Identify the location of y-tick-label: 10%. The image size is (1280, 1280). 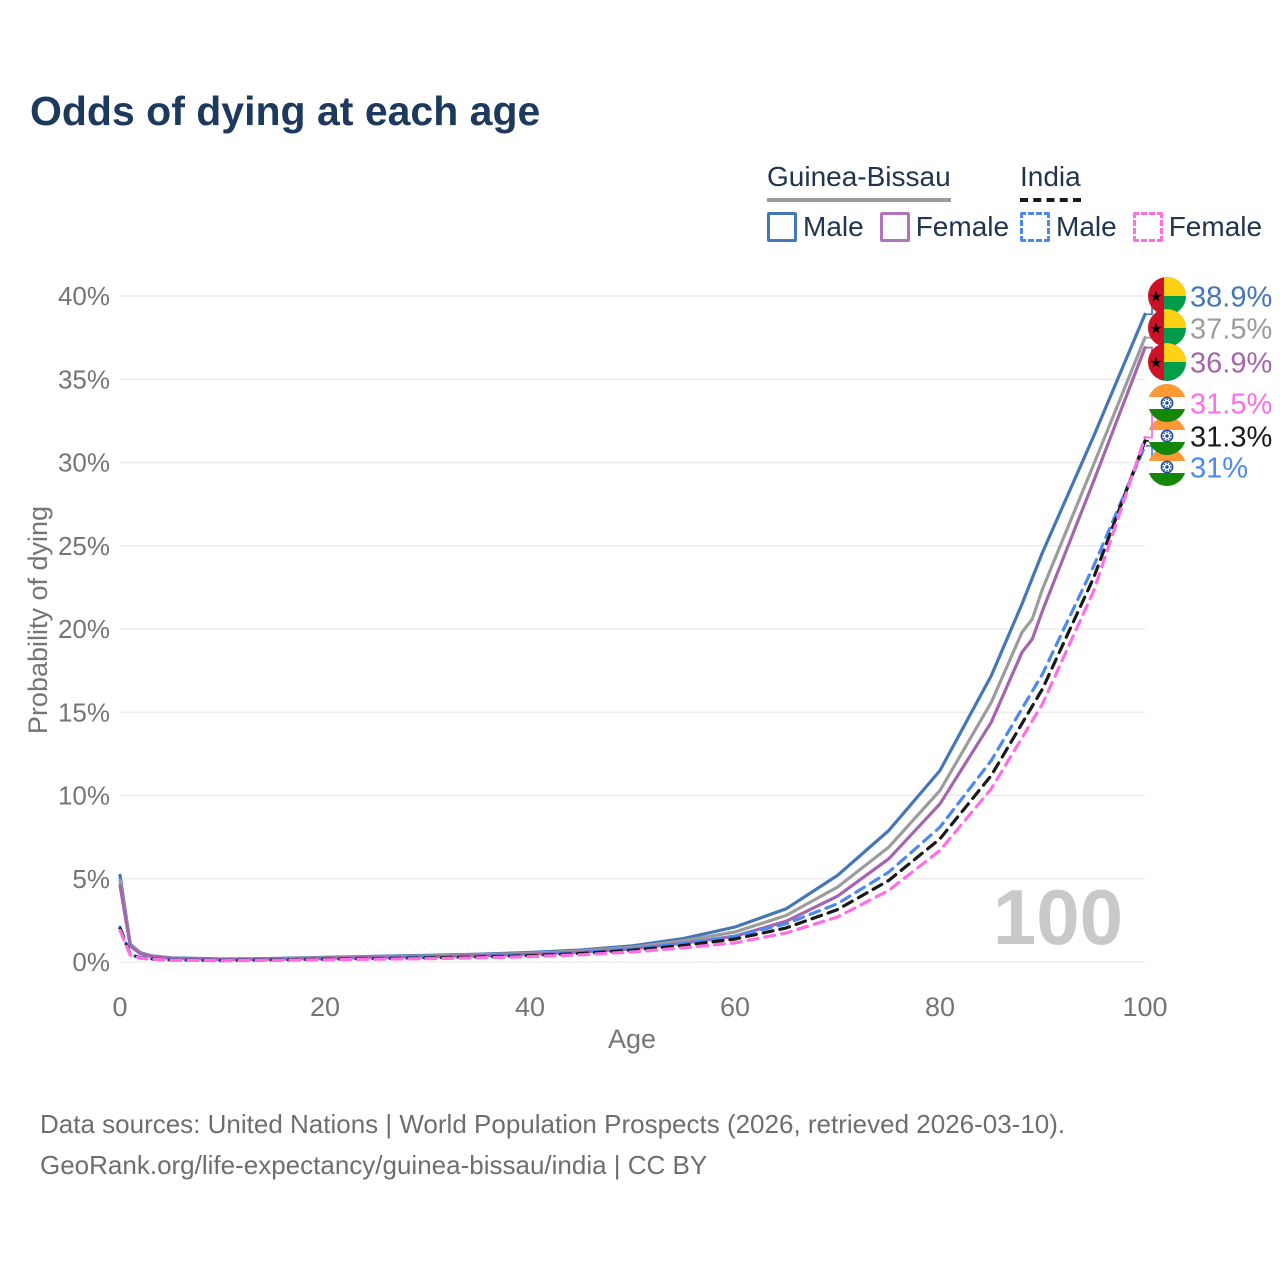
(84, 796).